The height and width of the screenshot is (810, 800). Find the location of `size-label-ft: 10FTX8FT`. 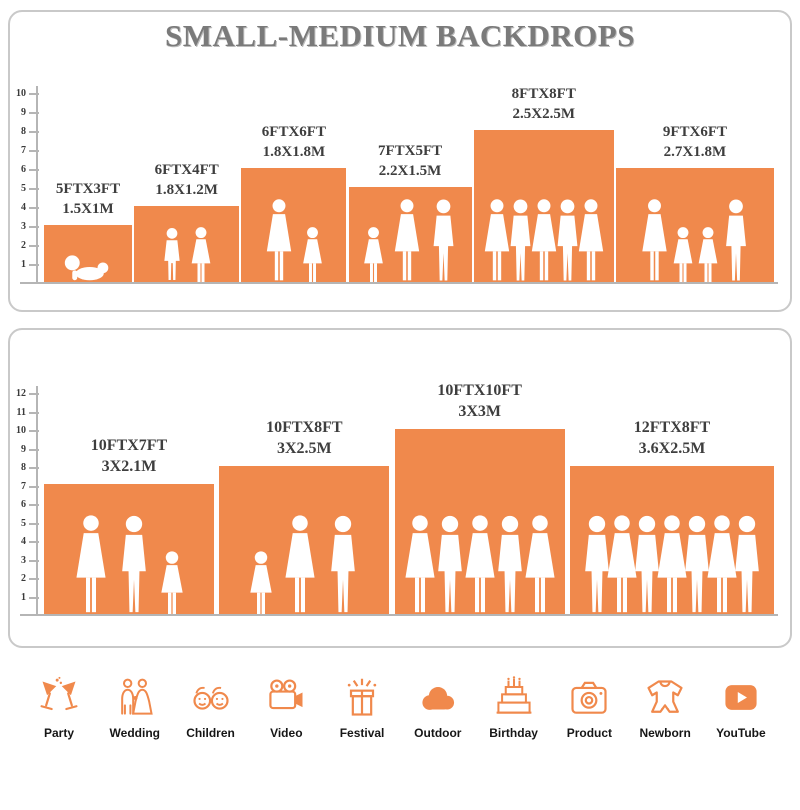

size-label-ft: 10FTX8FT is located at coordinates (304, 428).